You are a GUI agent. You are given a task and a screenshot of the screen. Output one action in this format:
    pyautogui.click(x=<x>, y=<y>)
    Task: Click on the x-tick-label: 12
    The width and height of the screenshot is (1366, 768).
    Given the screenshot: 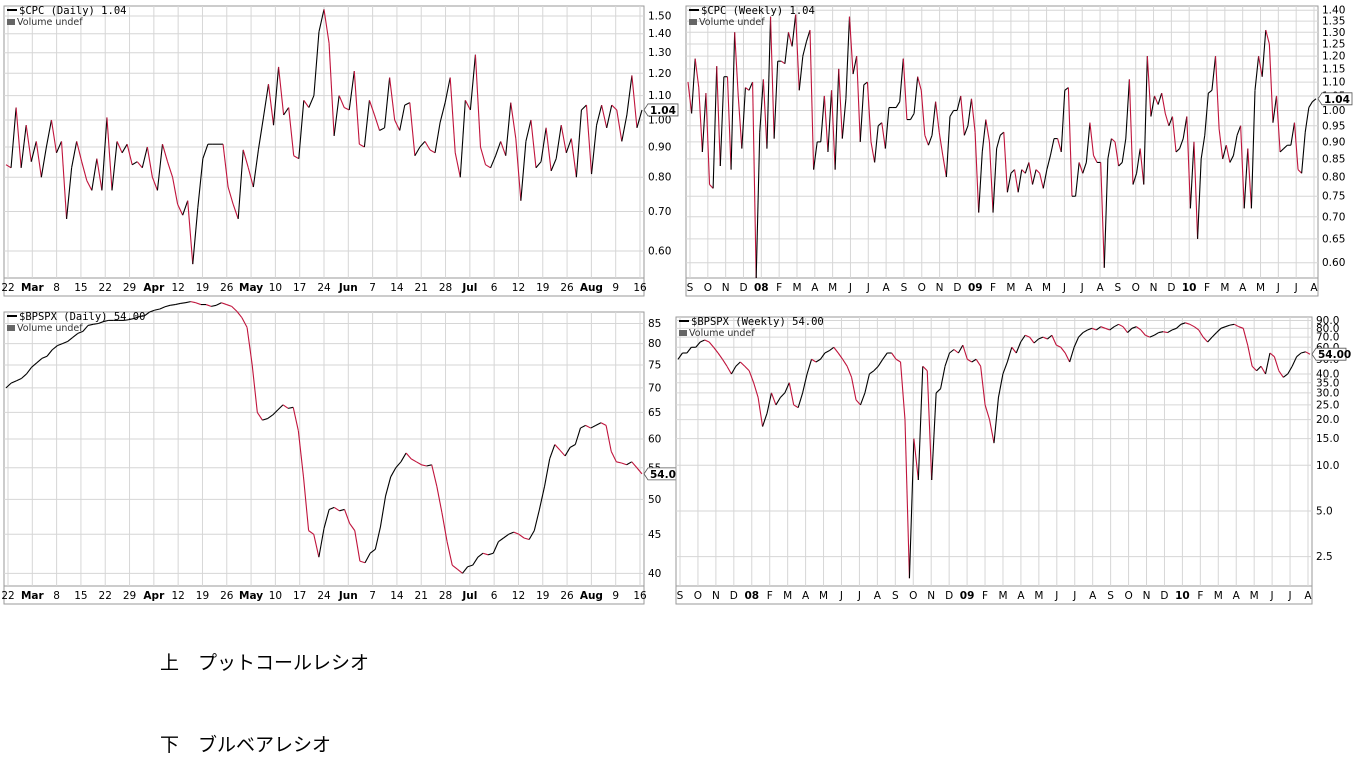 What is the action you would take?
    pyautogui.click(x=518, y=288)
    